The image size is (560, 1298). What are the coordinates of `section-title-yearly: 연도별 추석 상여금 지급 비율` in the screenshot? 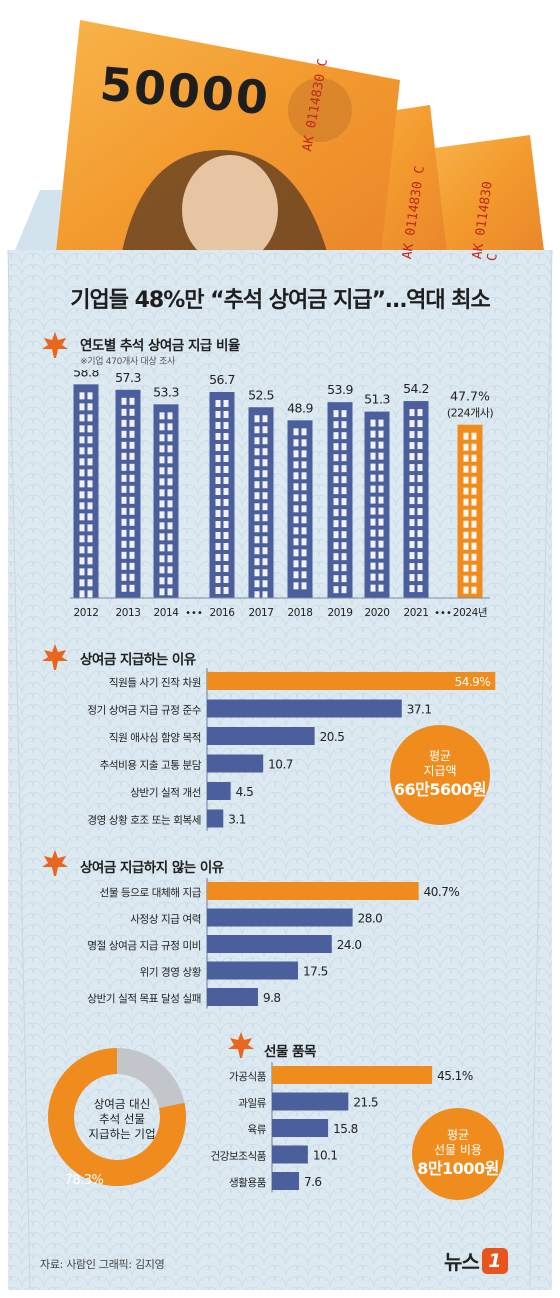 It's located at (160, 346).